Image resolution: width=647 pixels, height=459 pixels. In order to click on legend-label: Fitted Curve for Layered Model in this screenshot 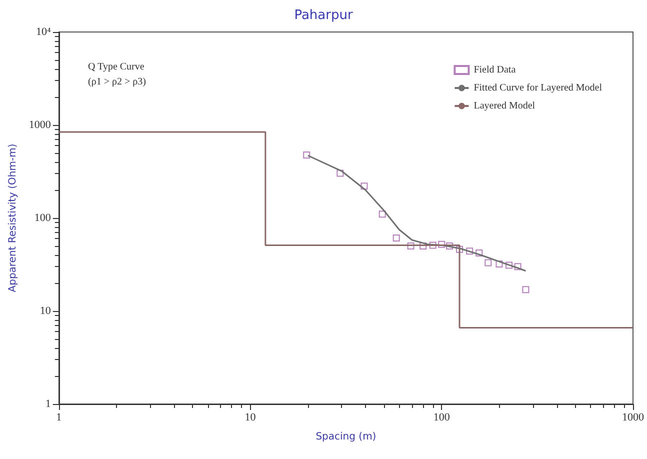, I will do `click(538, 88)`.